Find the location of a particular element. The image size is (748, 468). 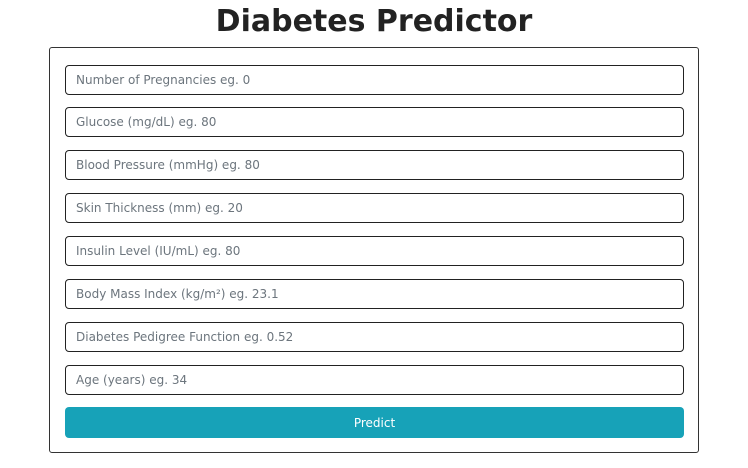

glucose-field is located at coordinates (374, 122).